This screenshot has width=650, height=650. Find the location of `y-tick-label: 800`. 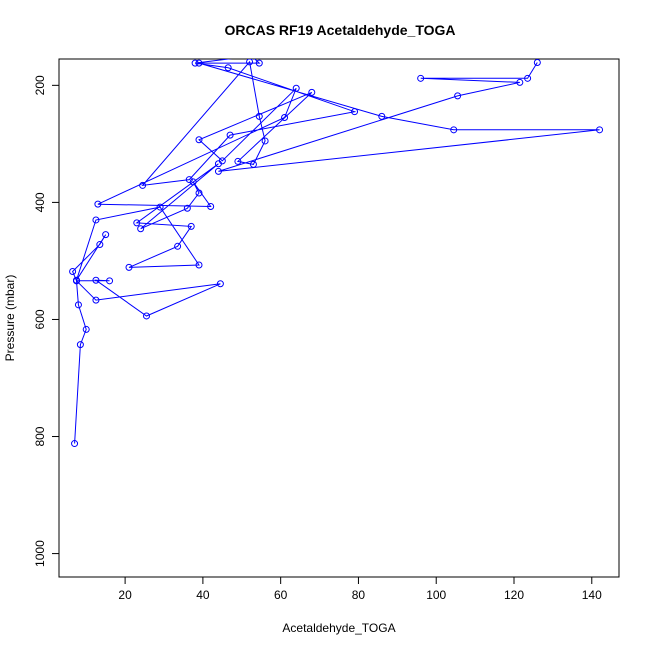

y-tick-label: 800 is located at coordinates (40, 436).